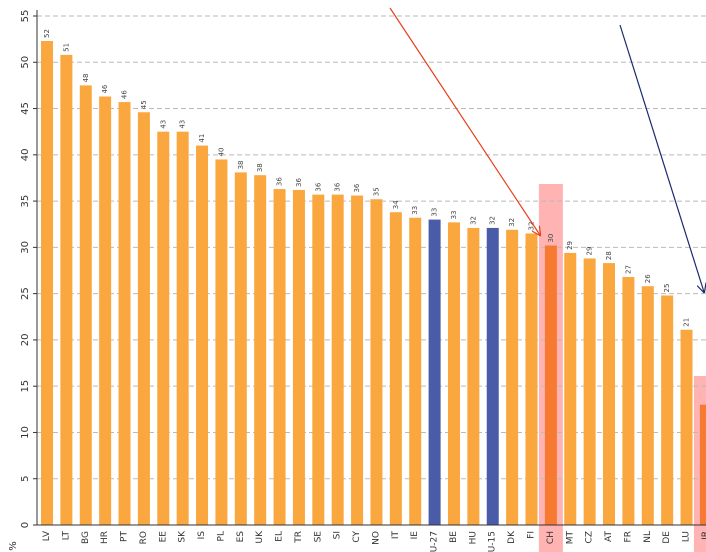 The width and height of the screenshot is (706, 552). What do you see at coordinates (299, 537) in the screenshot?
I see `x-tick-label: TR` at bounding box center [299, 537].